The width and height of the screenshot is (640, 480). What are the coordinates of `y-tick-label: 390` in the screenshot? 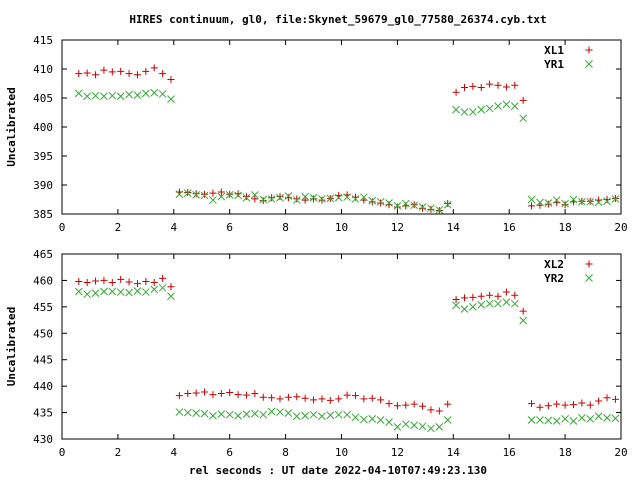 It's located at (43, 185).